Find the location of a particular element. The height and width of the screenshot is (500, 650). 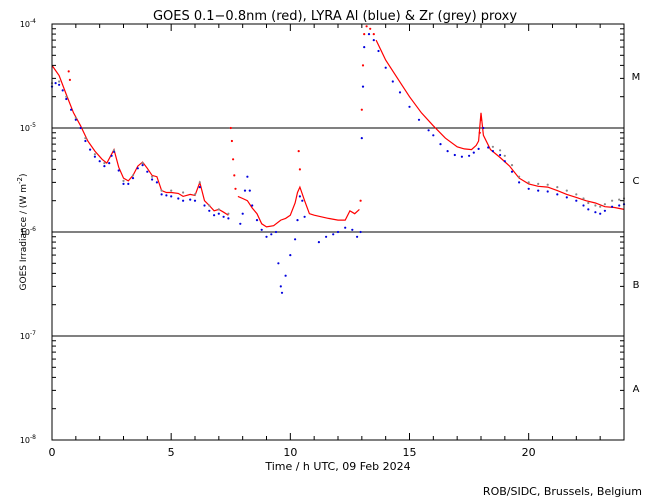

flare-class-label: C is located at coordinates (636, 181).